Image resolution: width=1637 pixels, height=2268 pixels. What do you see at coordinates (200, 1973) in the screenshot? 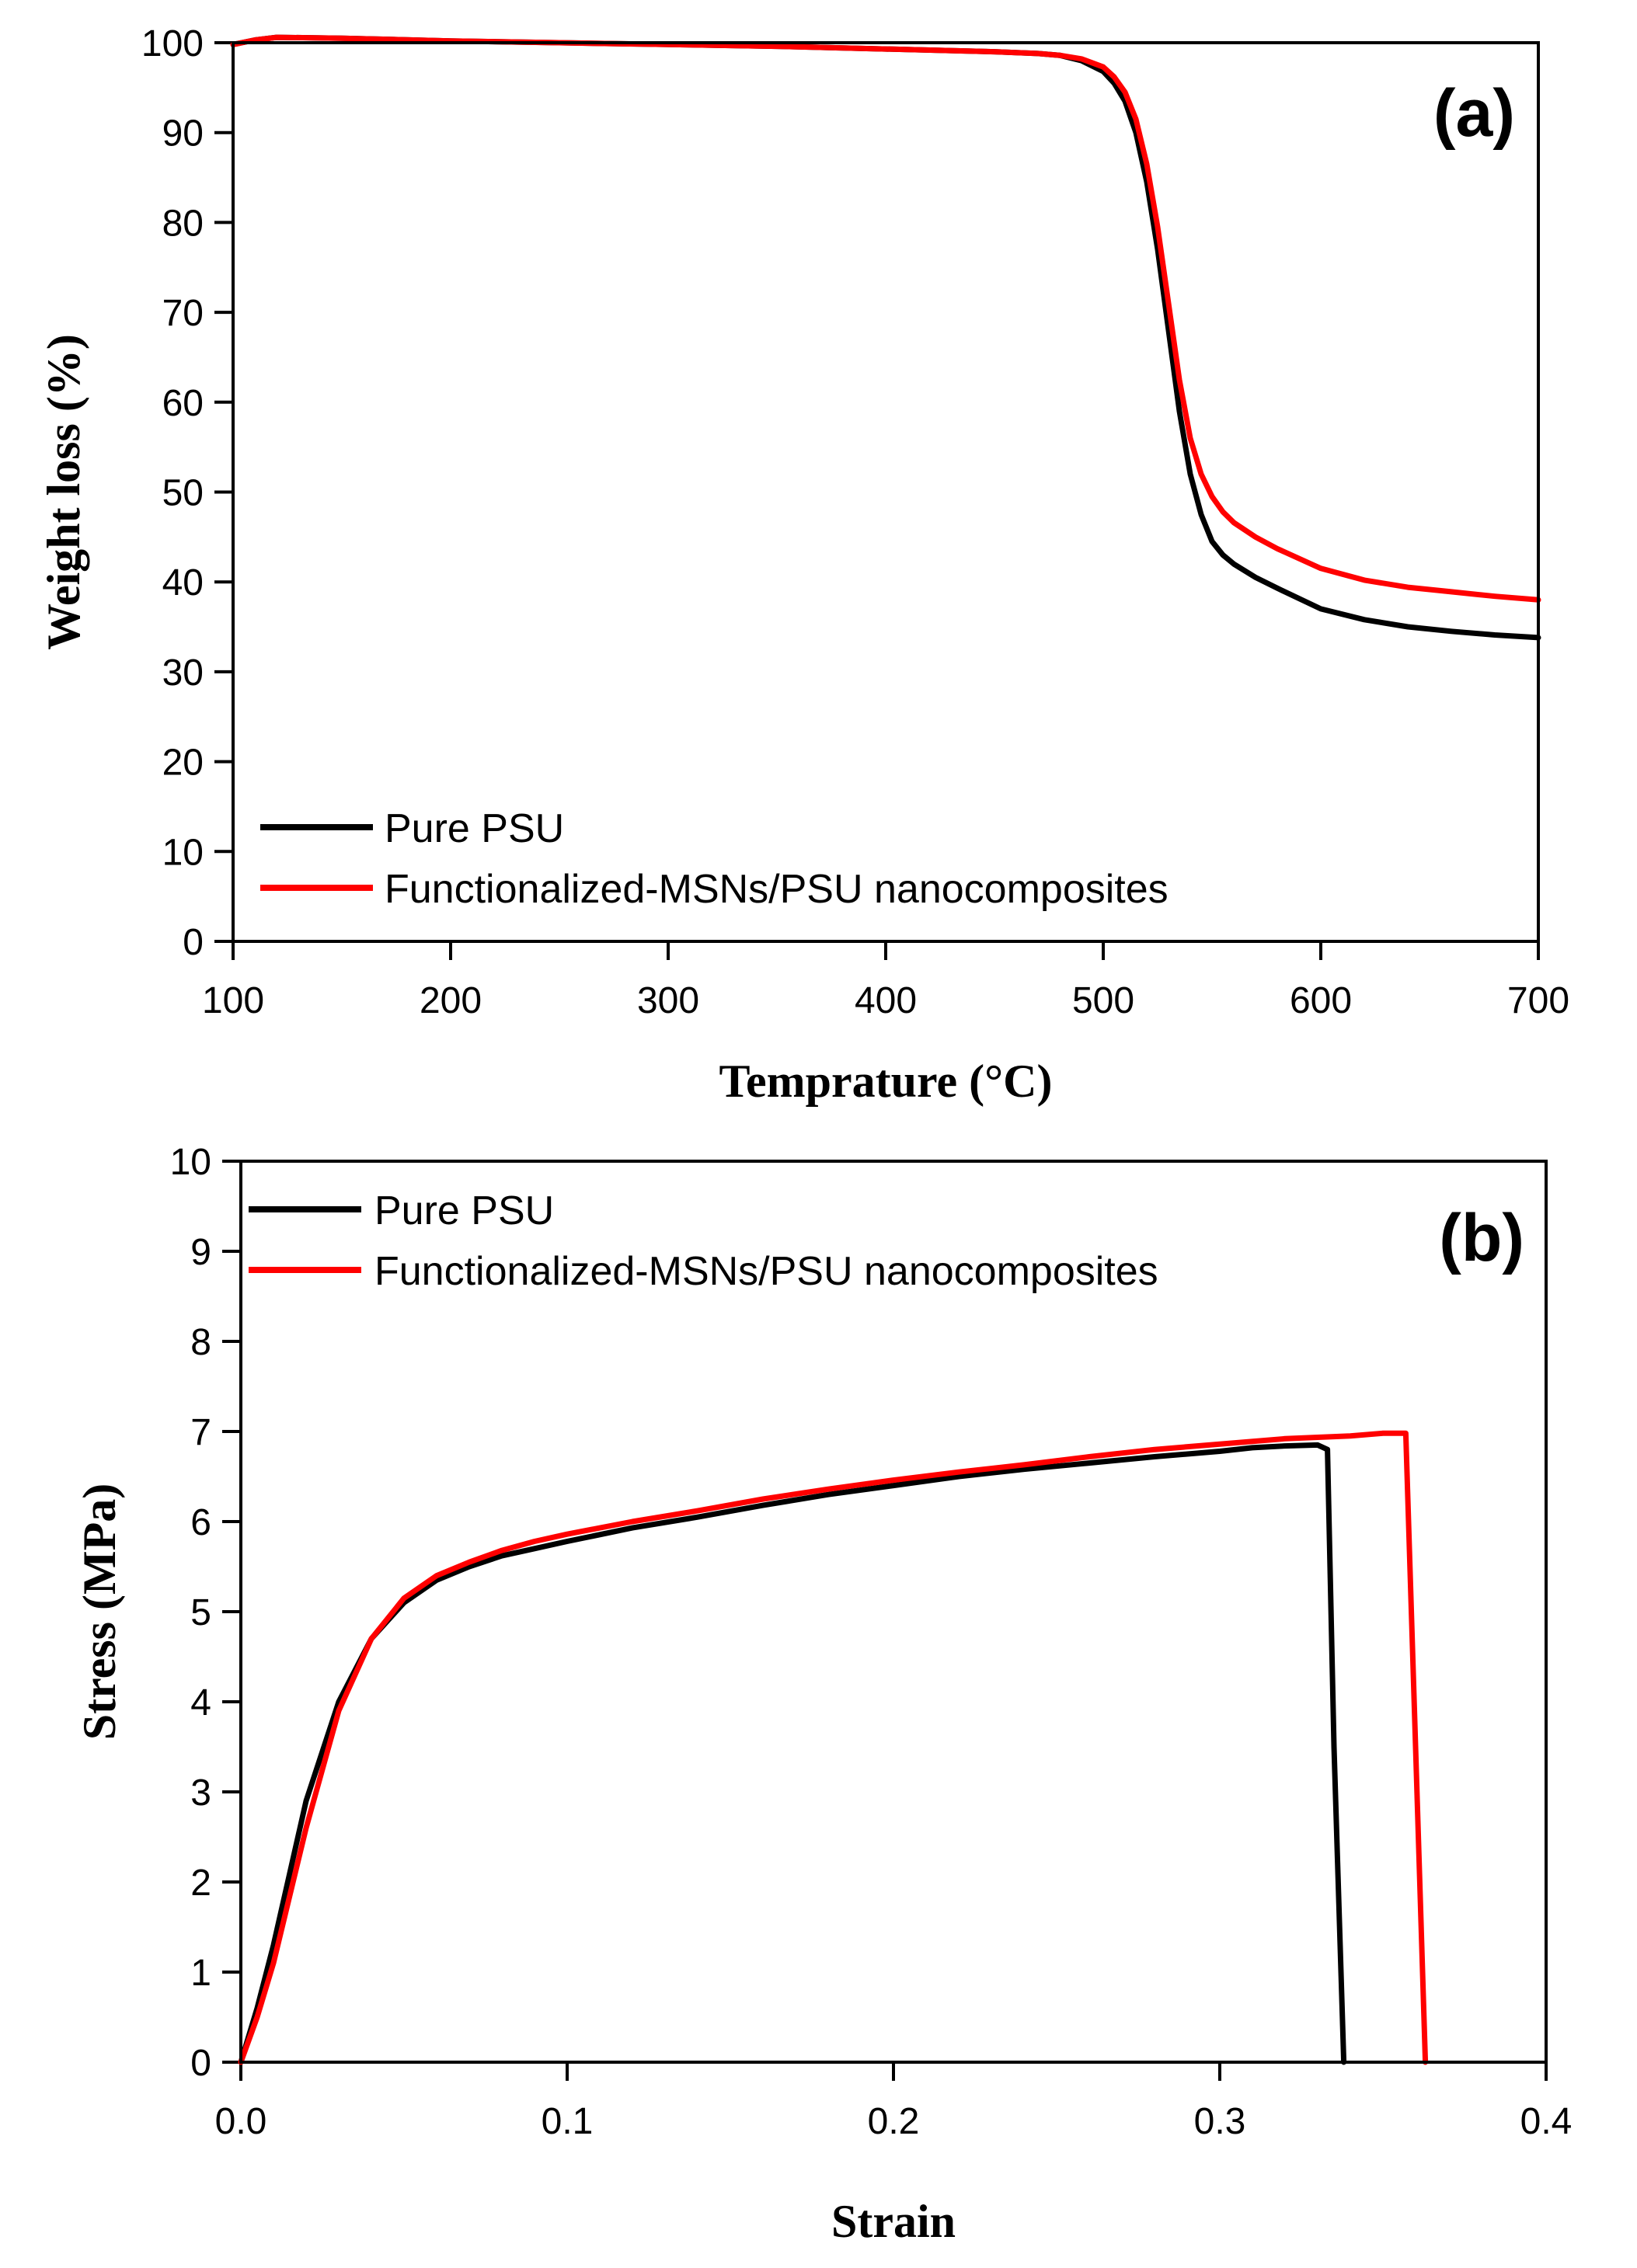
I see `panel-b-y-tick-label: 1` at bounding box center [200, 1973].